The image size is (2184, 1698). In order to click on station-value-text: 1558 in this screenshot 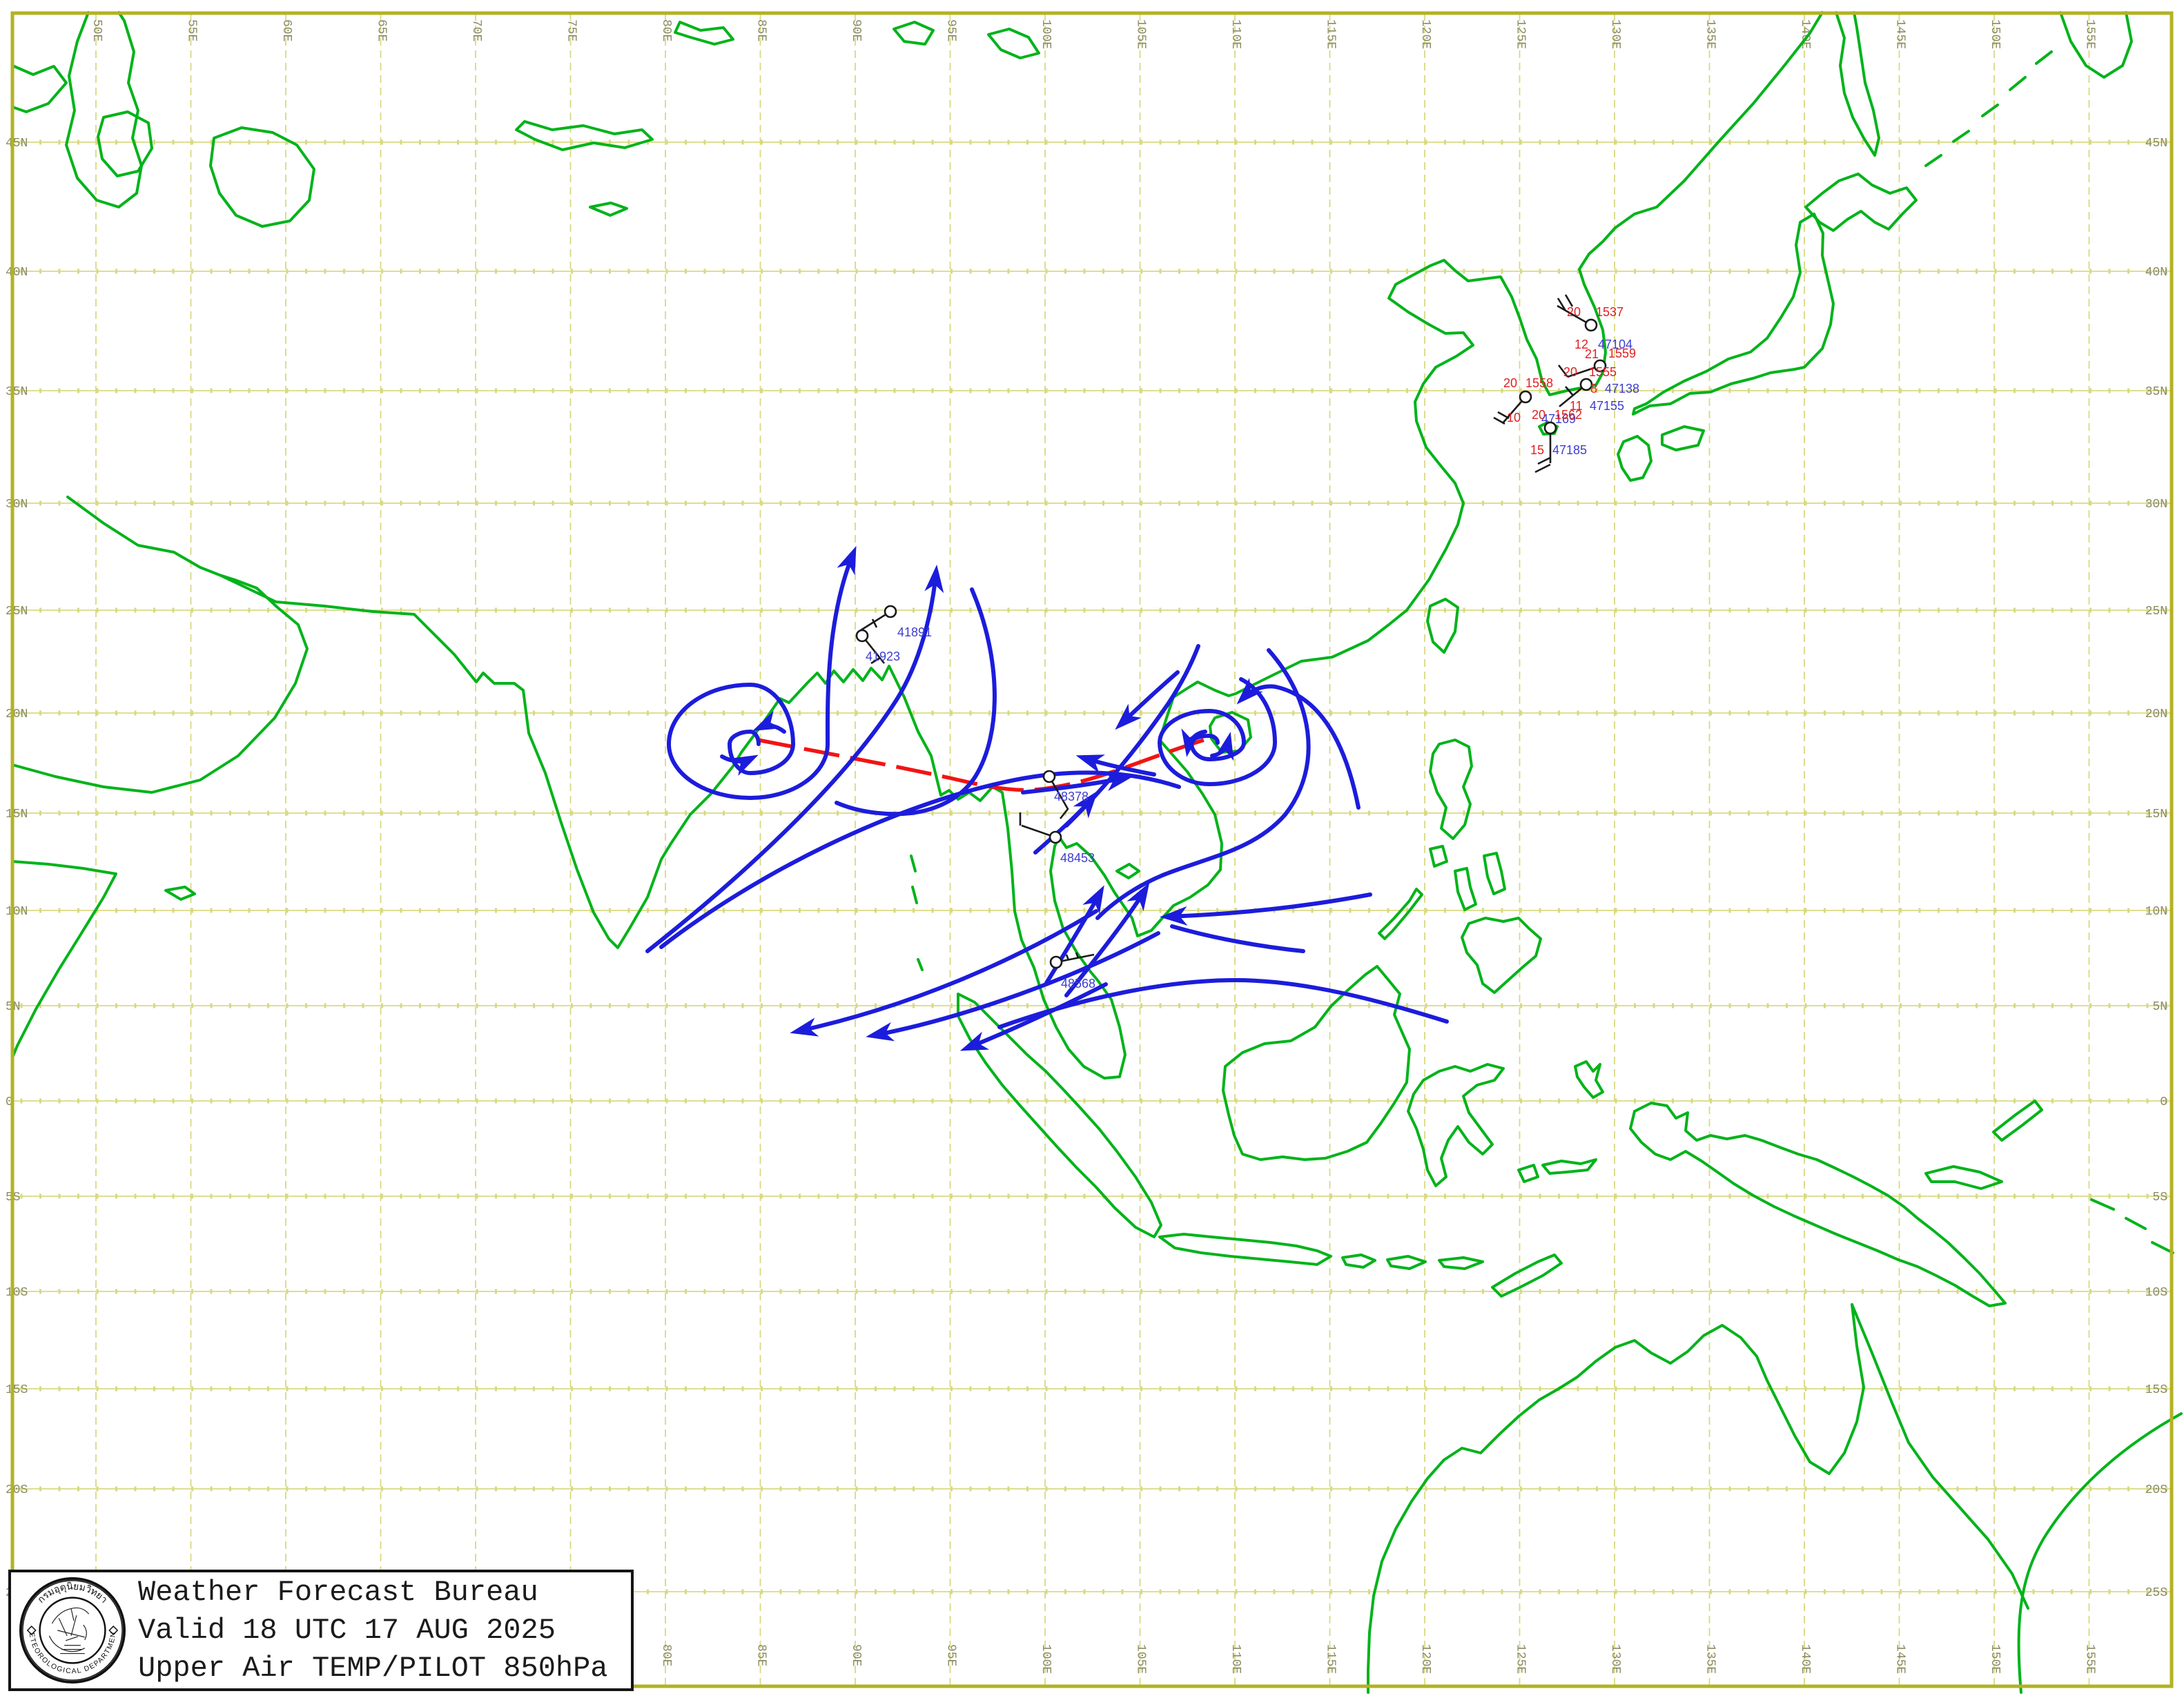, I will do `click(1539, 383)`.